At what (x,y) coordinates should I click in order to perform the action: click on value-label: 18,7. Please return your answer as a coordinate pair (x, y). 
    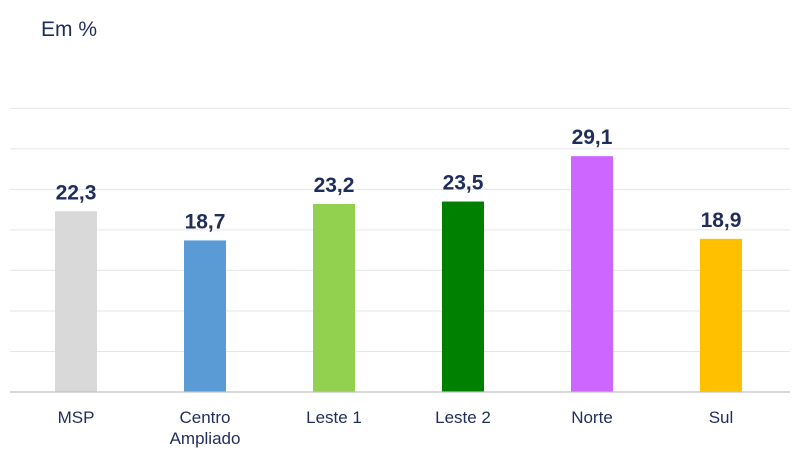
    Looking at the image, I should click on (205, 221).